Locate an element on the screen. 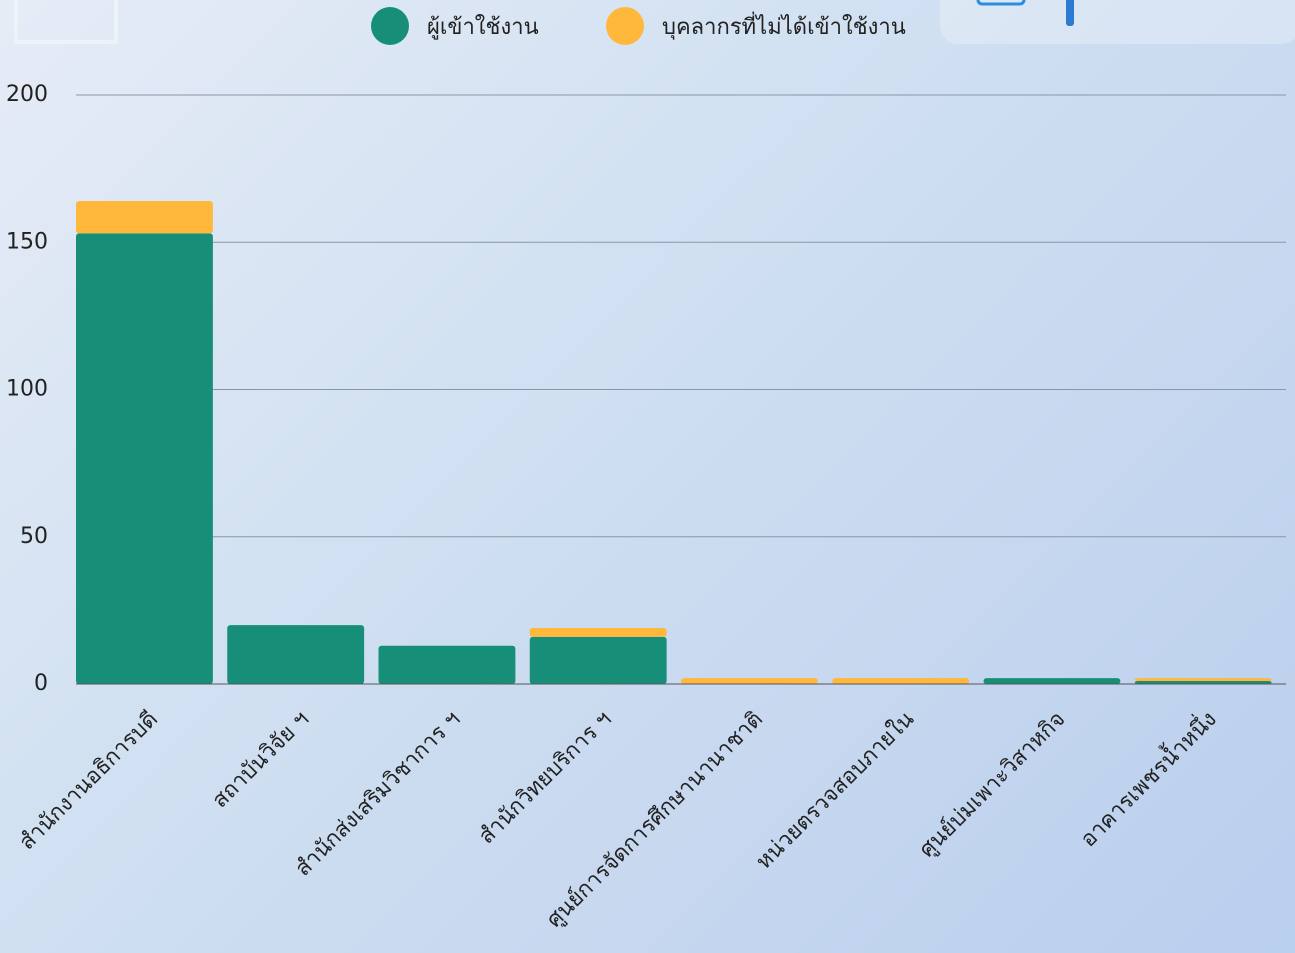 The image size is (1295, 953). x-tick-label: สำนักส่งเสริมวิชาการ ฯ is located at coordinates (378, 794).